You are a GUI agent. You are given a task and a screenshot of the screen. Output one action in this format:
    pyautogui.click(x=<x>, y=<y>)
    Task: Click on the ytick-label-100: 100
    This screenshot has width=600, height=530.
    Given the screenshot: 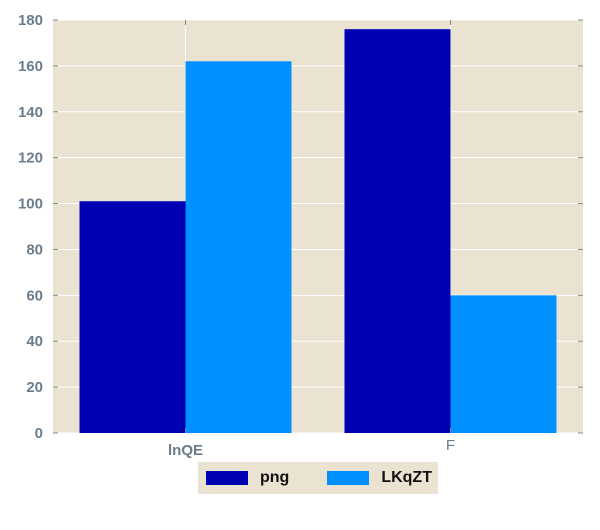 What is the action you would take?
    pyautogui.click(x=30, y=204)
    